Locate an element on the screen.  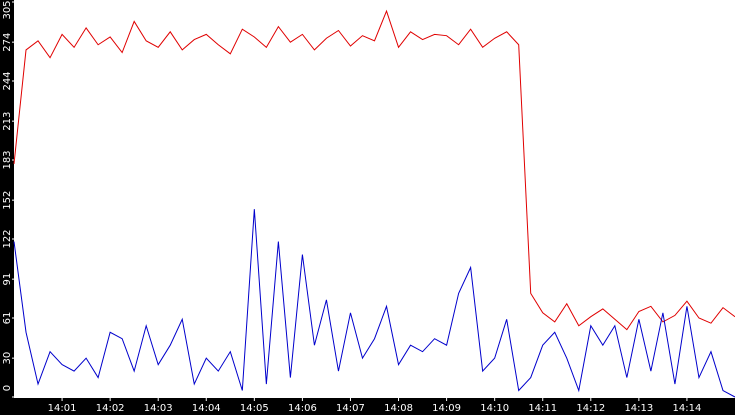
y-tick-label: 152 is located at coordinates (7, 200).